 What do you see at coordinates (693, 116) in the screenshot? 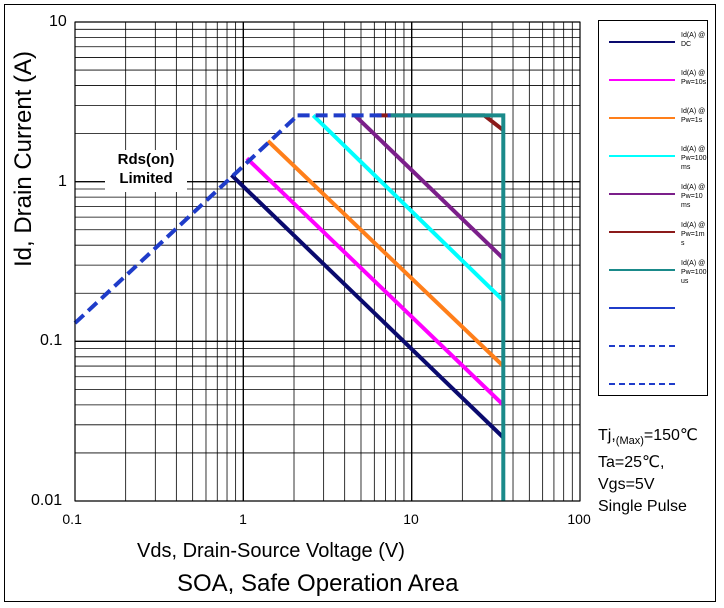
I see `legend-label: Id(A) @Pw=1s` at bounding box center [693, 116].